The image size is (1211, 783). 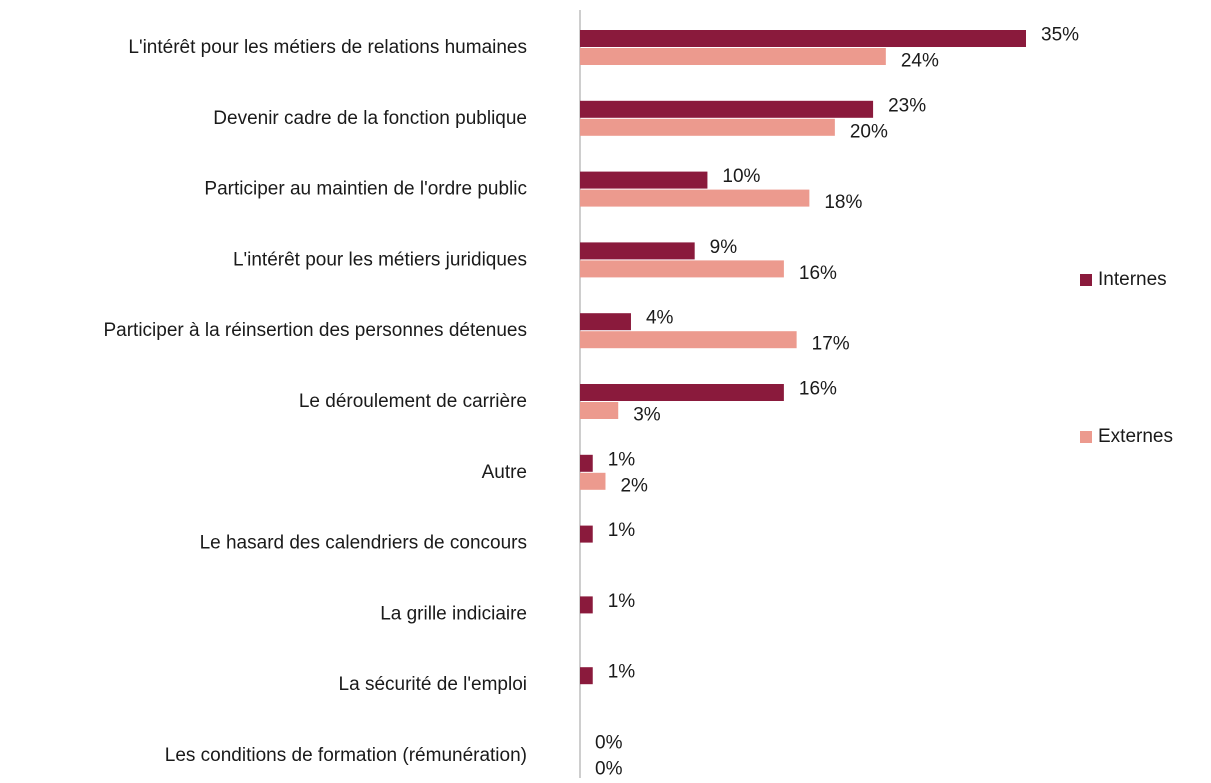 What do you see at coordinates (413, 401) in the screenshot?
I see `category-label: Le déroulement de carrière` at bounding box center [413, 401].